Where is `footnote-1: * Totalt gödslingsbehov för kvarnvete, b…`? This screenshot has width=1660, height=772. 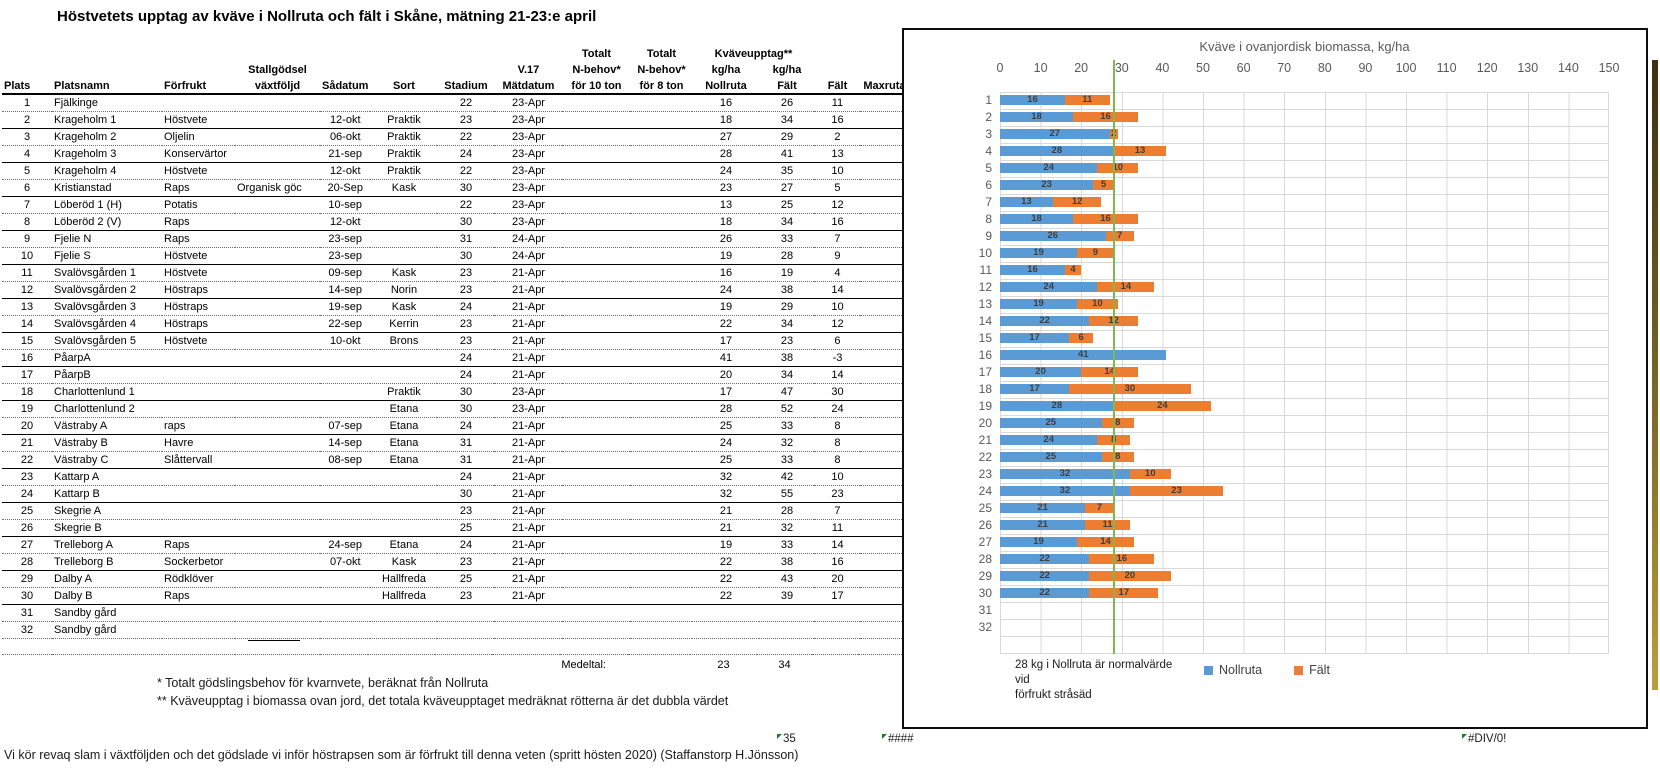 footnote-1: * Totalt gödslingsbehov för kvarnvete, b… is located at coordinates (323, 683).